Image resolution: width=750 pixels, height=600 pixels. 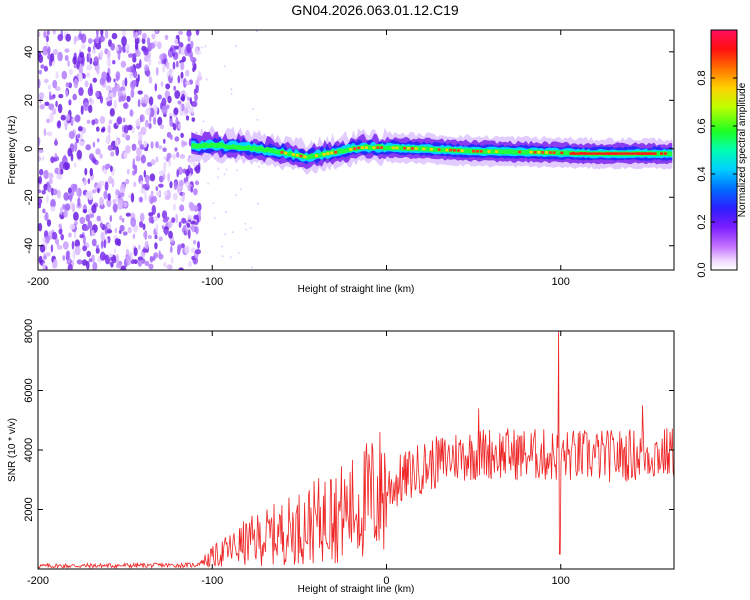 I want to click on snr-ytick-label: 6000, so click(x=29, y=390).